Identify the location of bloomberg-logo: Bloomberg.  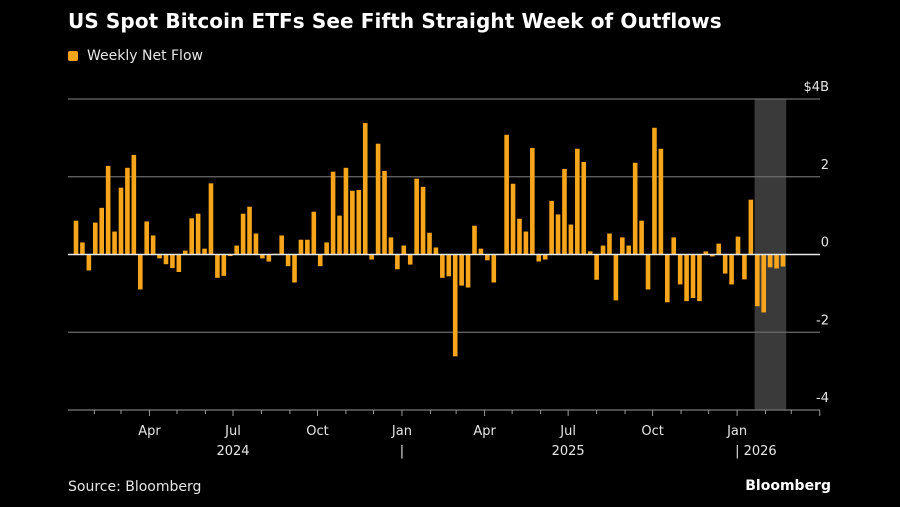
(788, 486).